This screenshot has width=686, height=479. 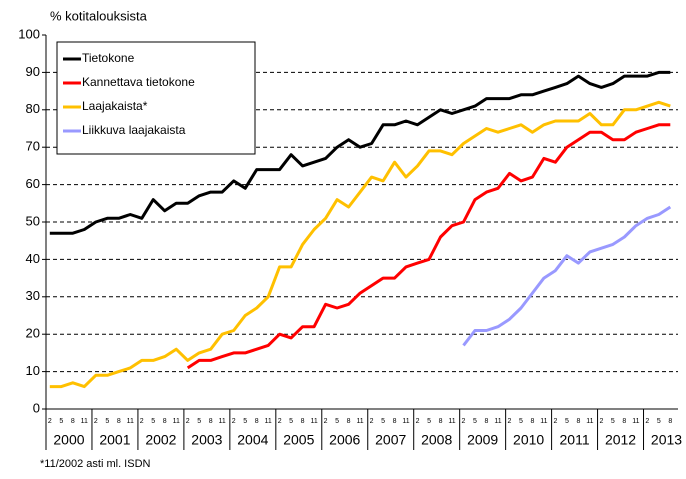 I want to click on series-line, so click(x=567, y=276).